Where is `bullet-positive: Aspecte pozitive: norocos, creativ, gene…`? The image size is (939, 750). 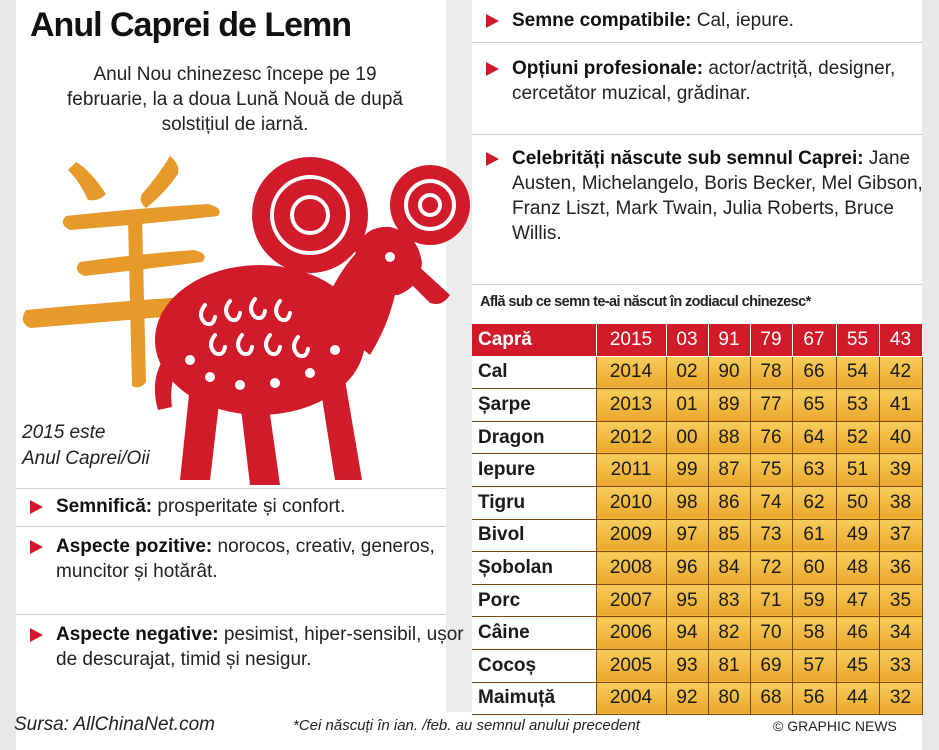 bullet-positive: Aspecte pozitive: norocos, creativ, gene… is located at coordinates (249, 559).